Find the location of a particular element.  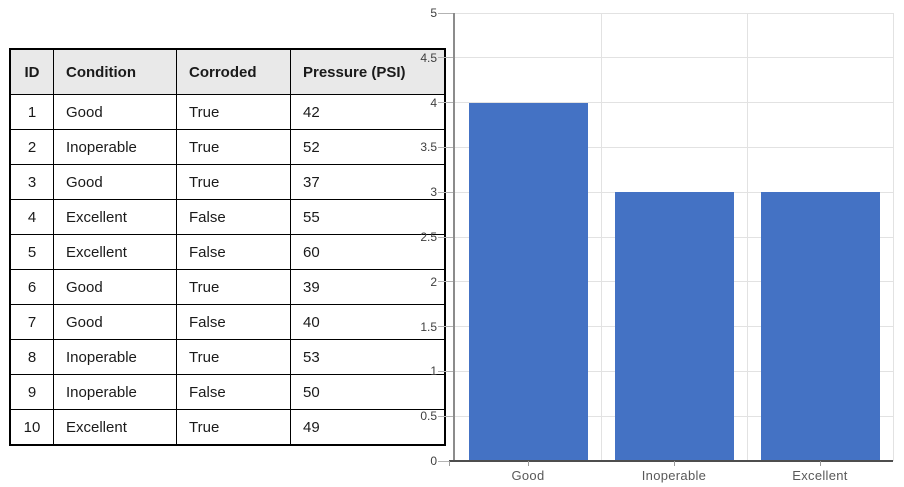

table-cell: 4 is located at coordinates (31, 217).